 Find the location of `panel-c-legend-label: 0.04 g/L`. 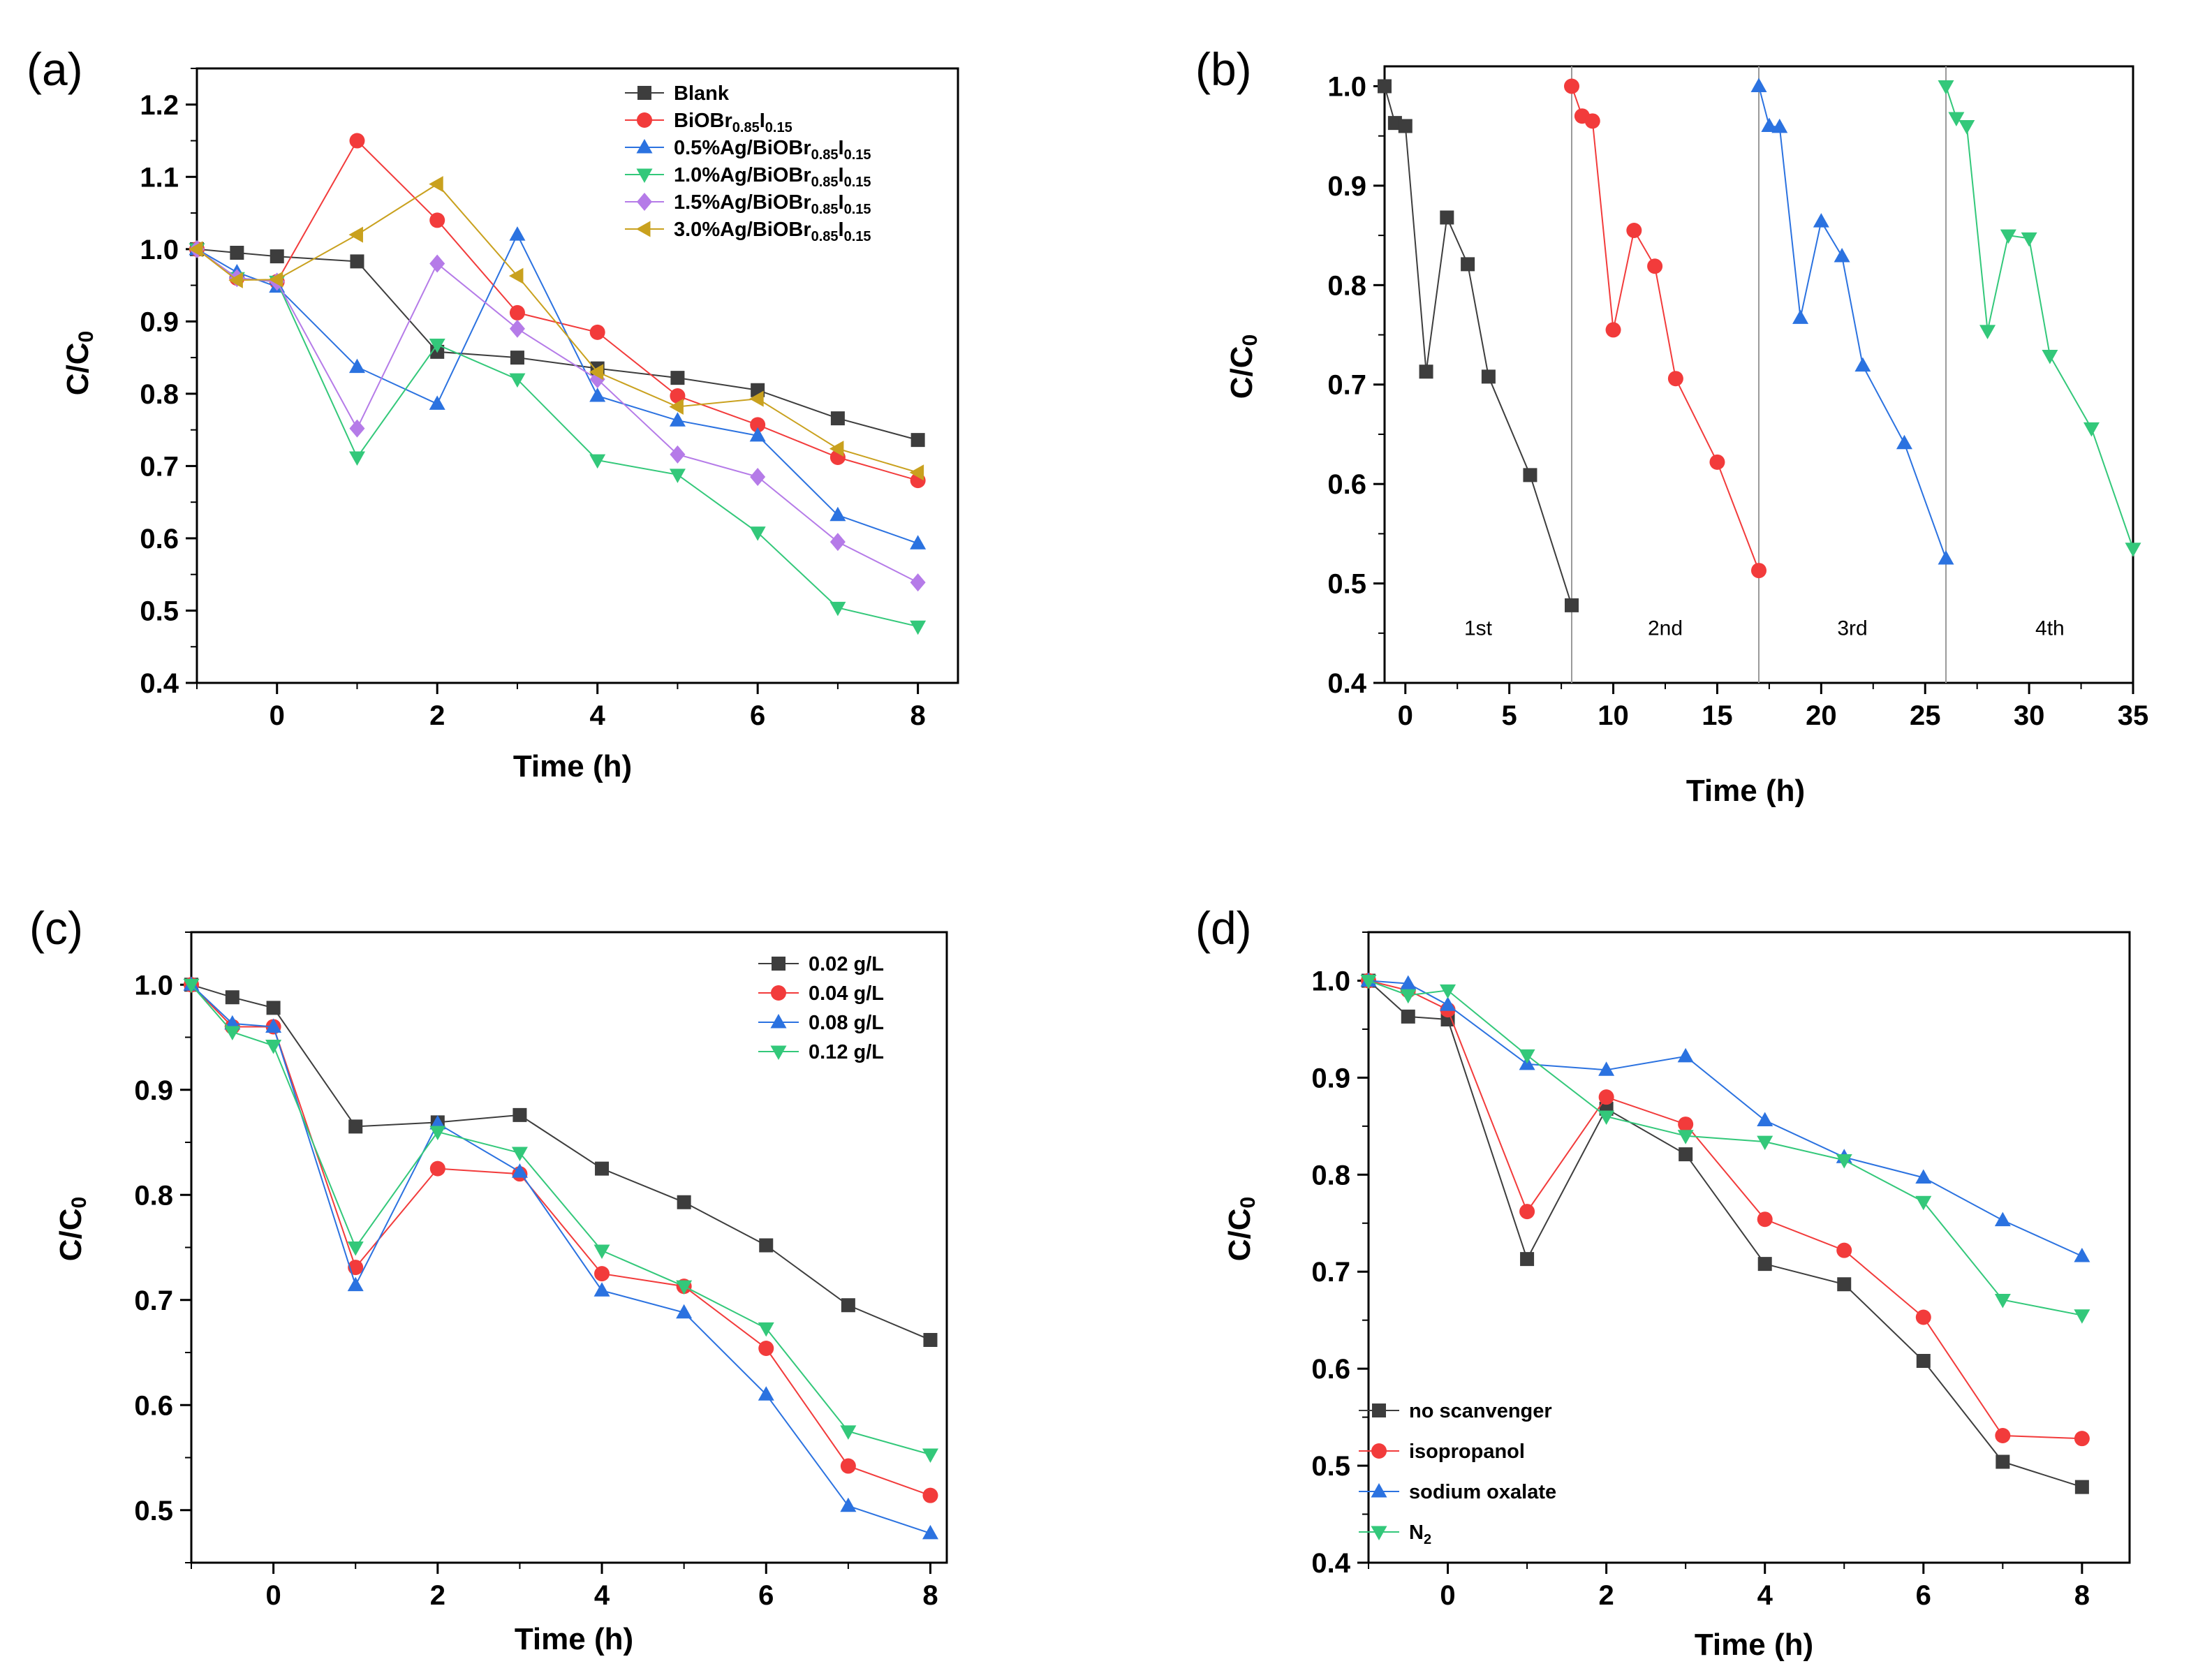

panel-c-legend-label: 0.04 g/L is located at coordinates (847, 993).